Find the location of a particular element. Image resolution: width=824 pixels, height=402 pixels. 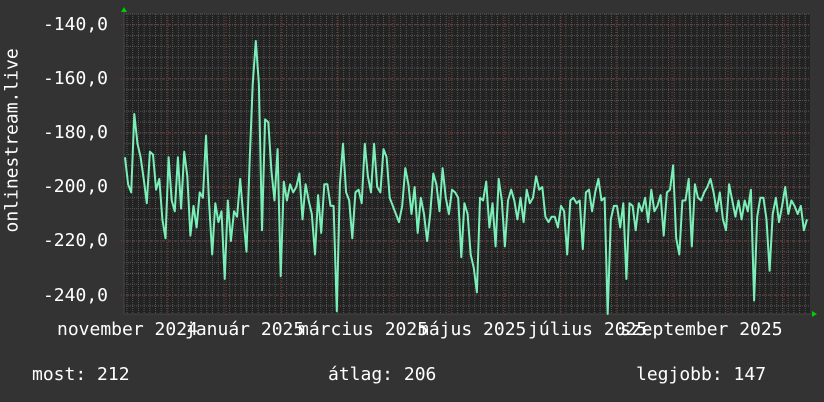

legend-best-label: legjobb: is located at coordinates (679, 374).